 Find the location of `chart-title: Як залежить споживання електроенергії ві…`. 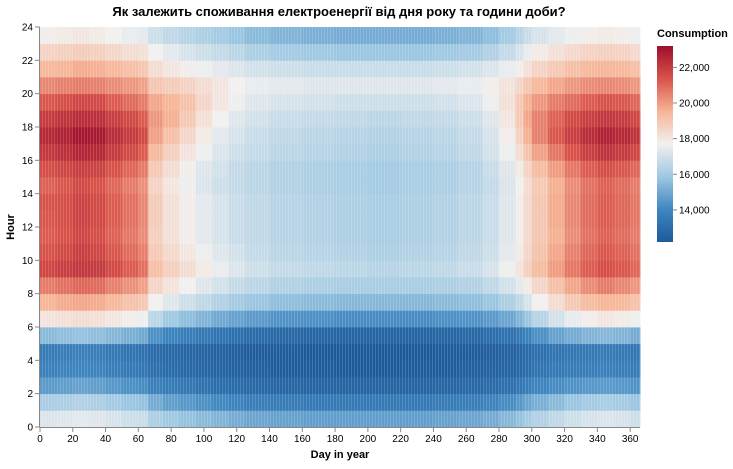

chart-title: Як залежить споживання електроенергії ві… is located at coordinates (338, 11).